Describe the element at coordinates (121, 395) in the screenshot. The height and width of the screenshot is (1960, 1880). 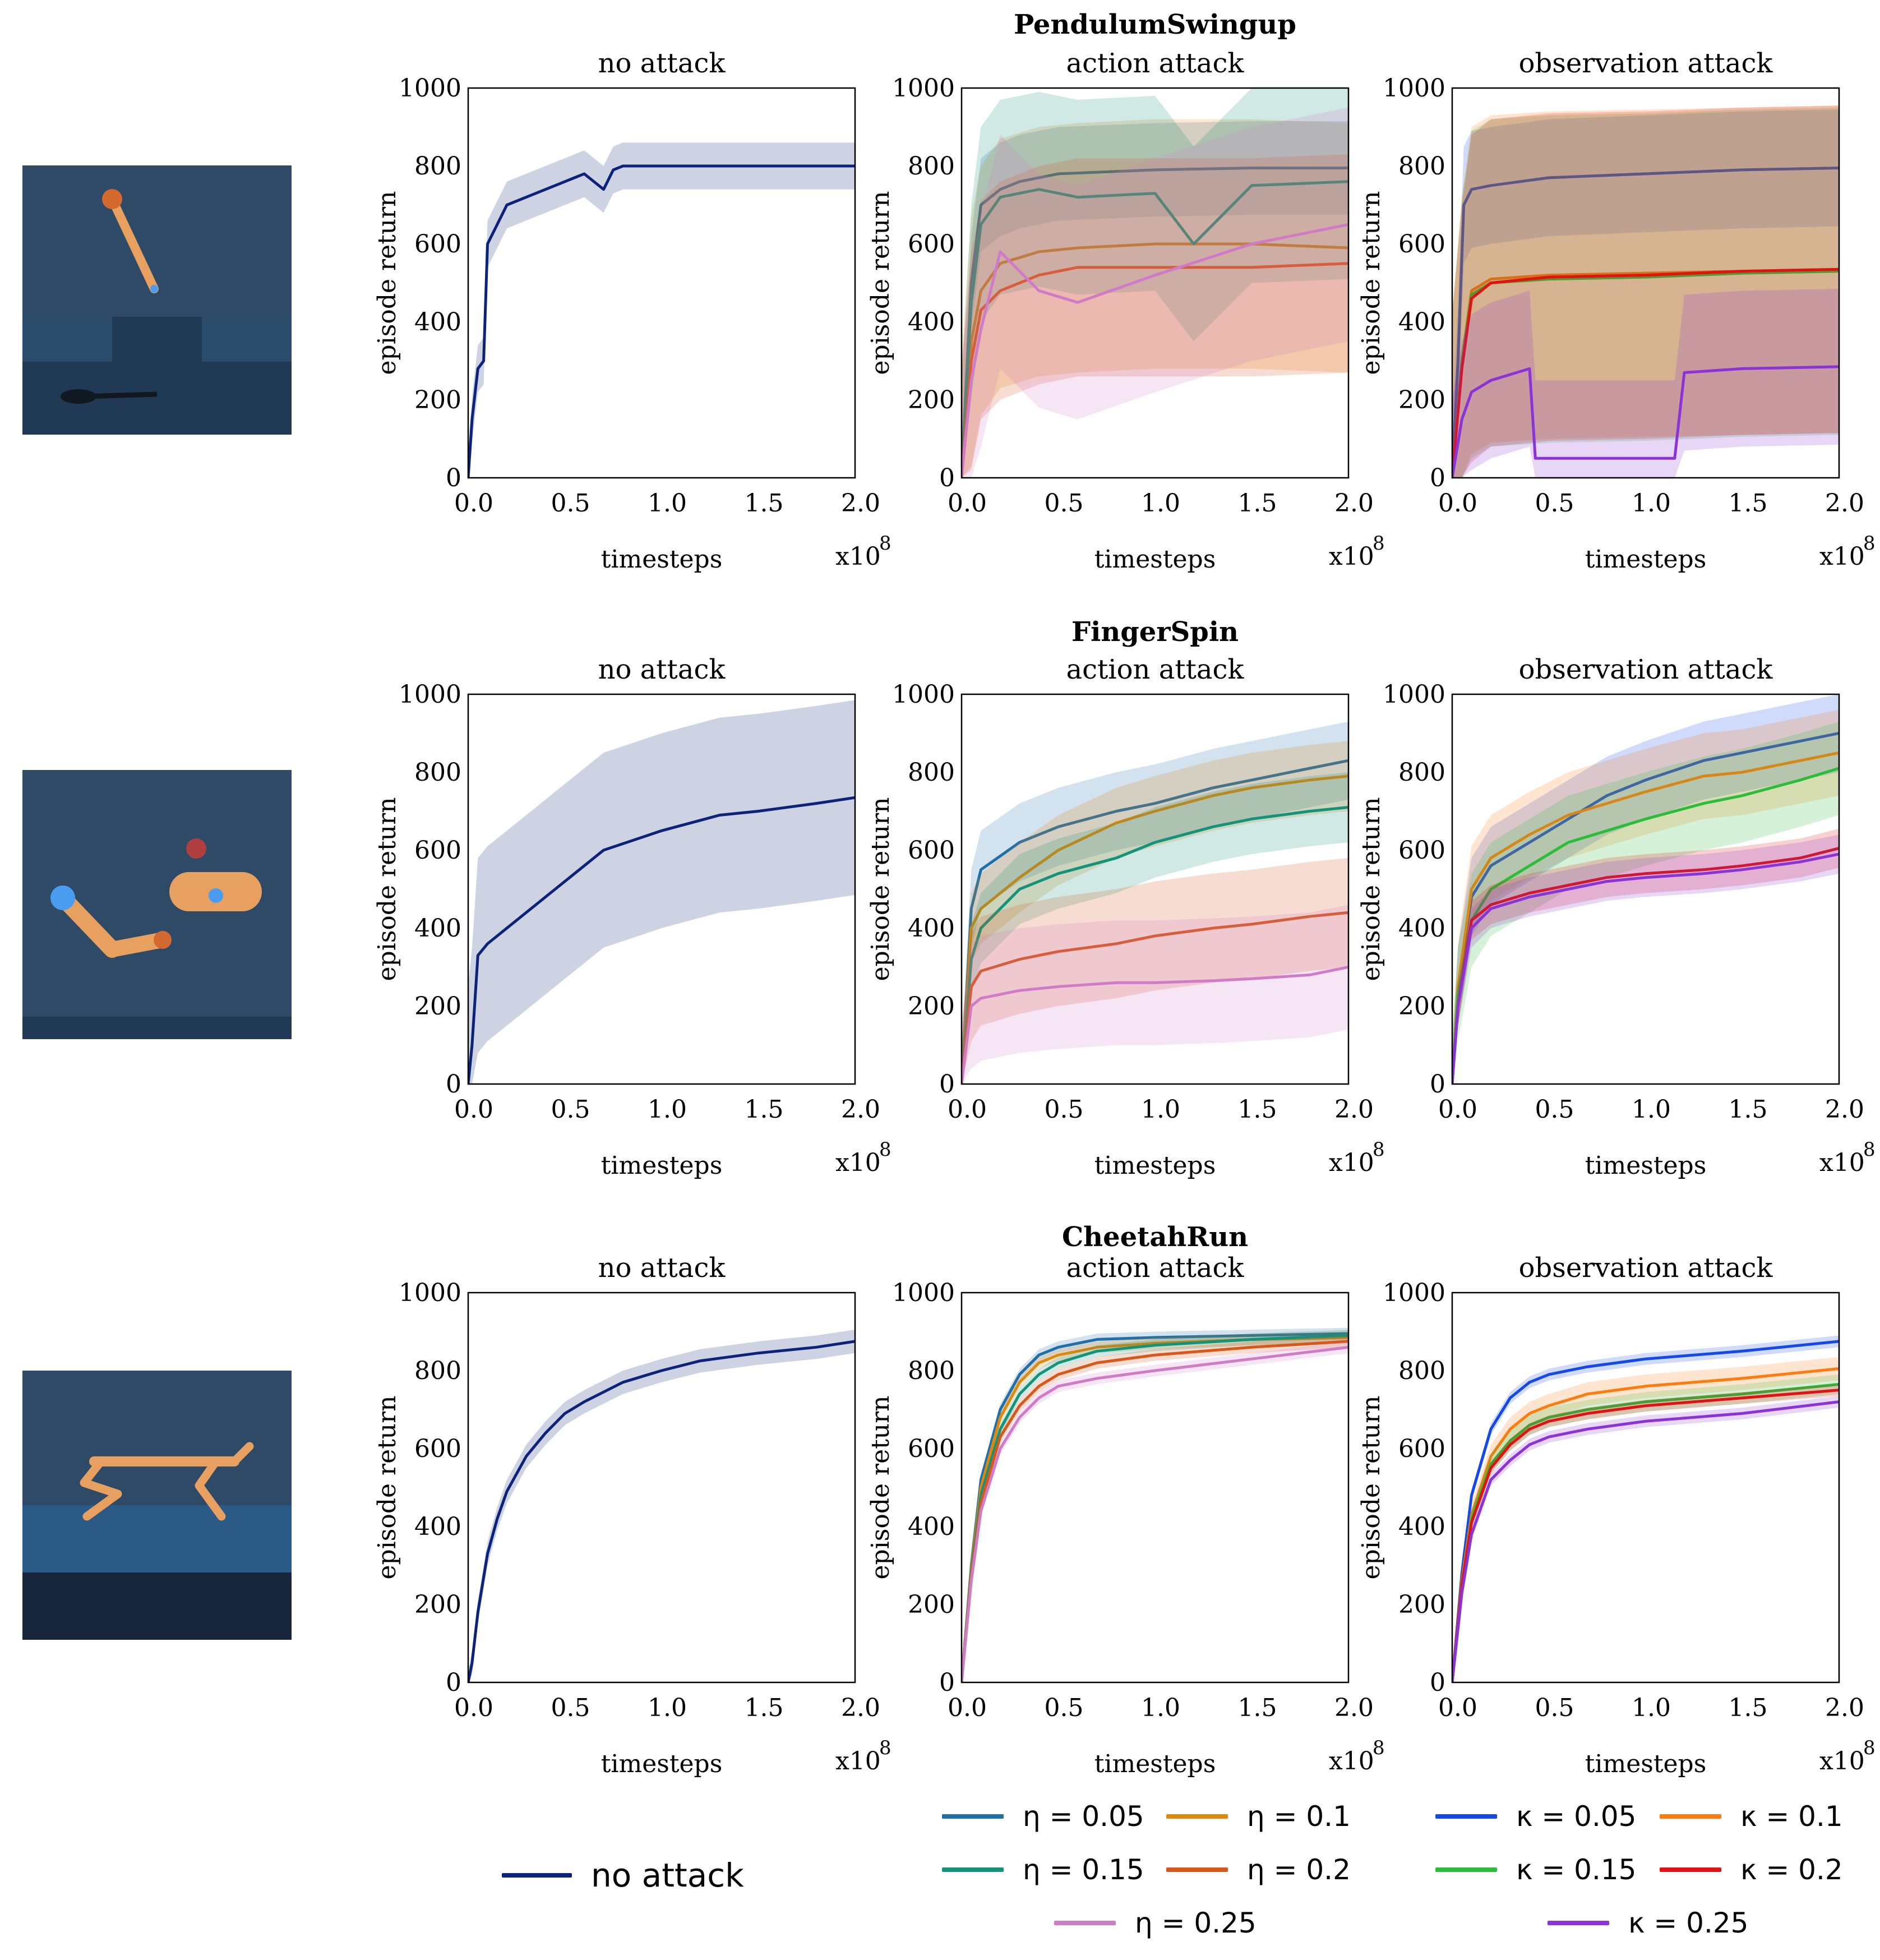
I see `pendulum-rod-shadow` at that location.